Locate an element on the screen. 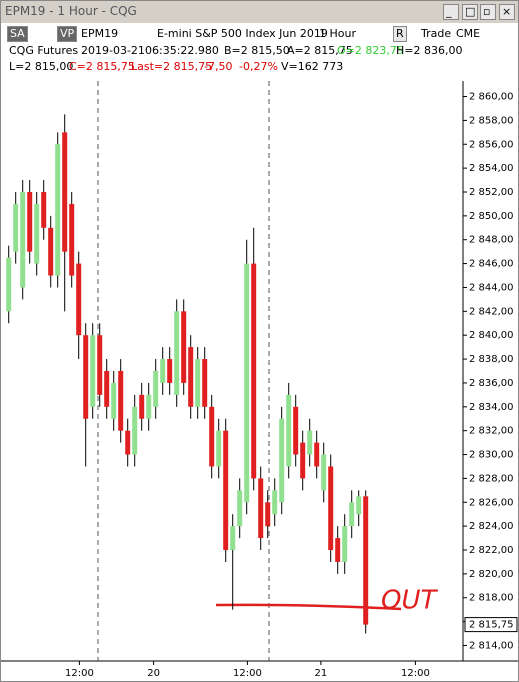 This screenshot has height=682, width=519. low: L=2 815,00 is located at coordinates (41, 66).